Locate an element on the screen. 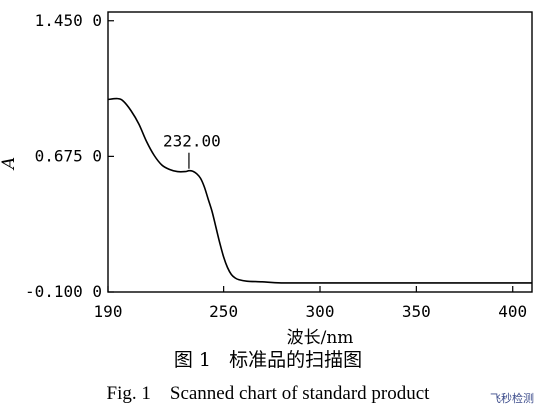  x-axis-ticks: 190 250 300 350 400 is located at coordinates (310, 303).